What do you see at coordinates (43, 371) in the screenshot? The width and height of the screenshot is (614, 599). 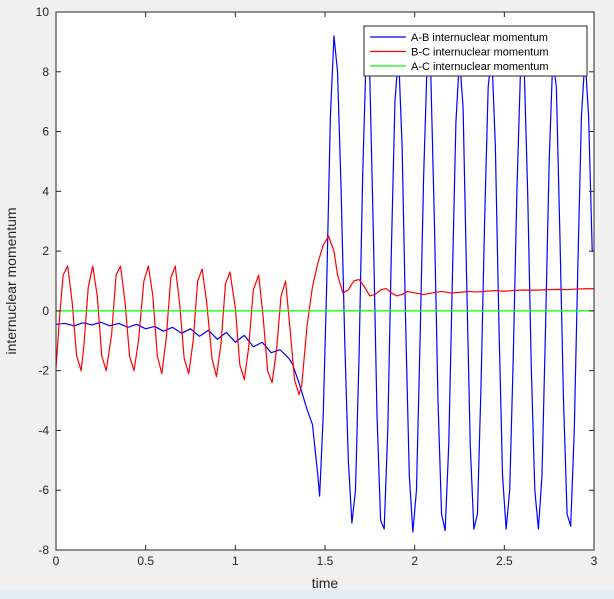 I see `y-tick-label: -2` at bounding box center [43, 371].